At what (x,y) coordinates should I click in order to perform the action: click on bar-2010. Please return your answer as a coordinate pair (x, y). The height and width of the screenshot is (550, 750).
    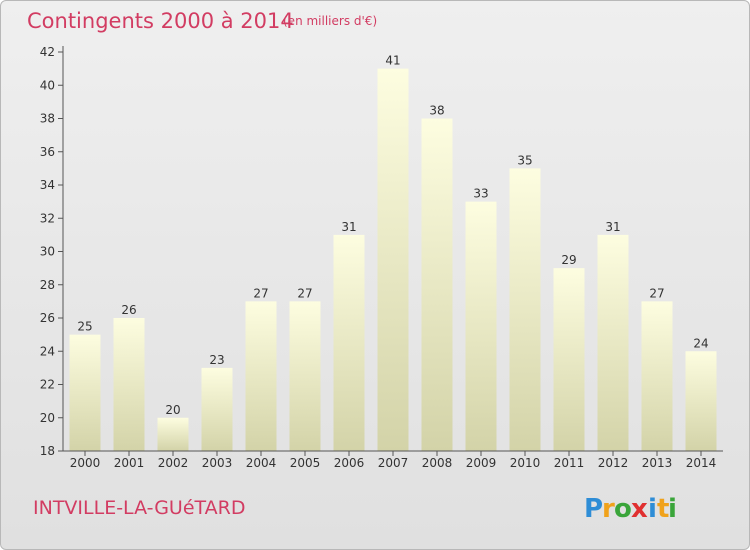
    Looking at the image, I should click on (525, 309).